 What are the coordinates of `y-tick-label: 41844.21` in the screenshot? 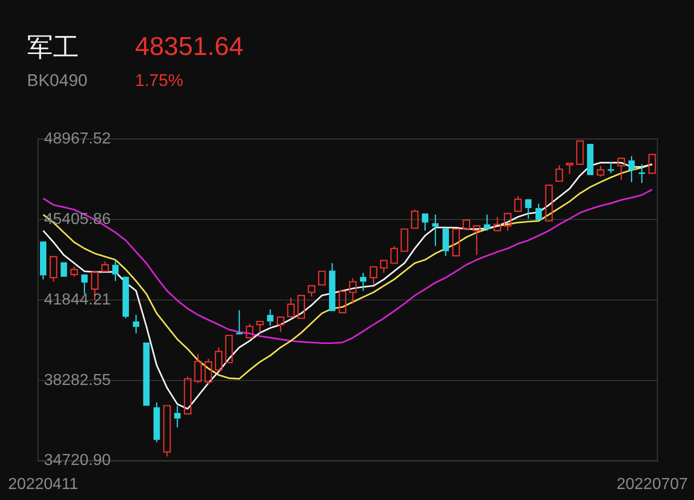 It's located at (77, 299).